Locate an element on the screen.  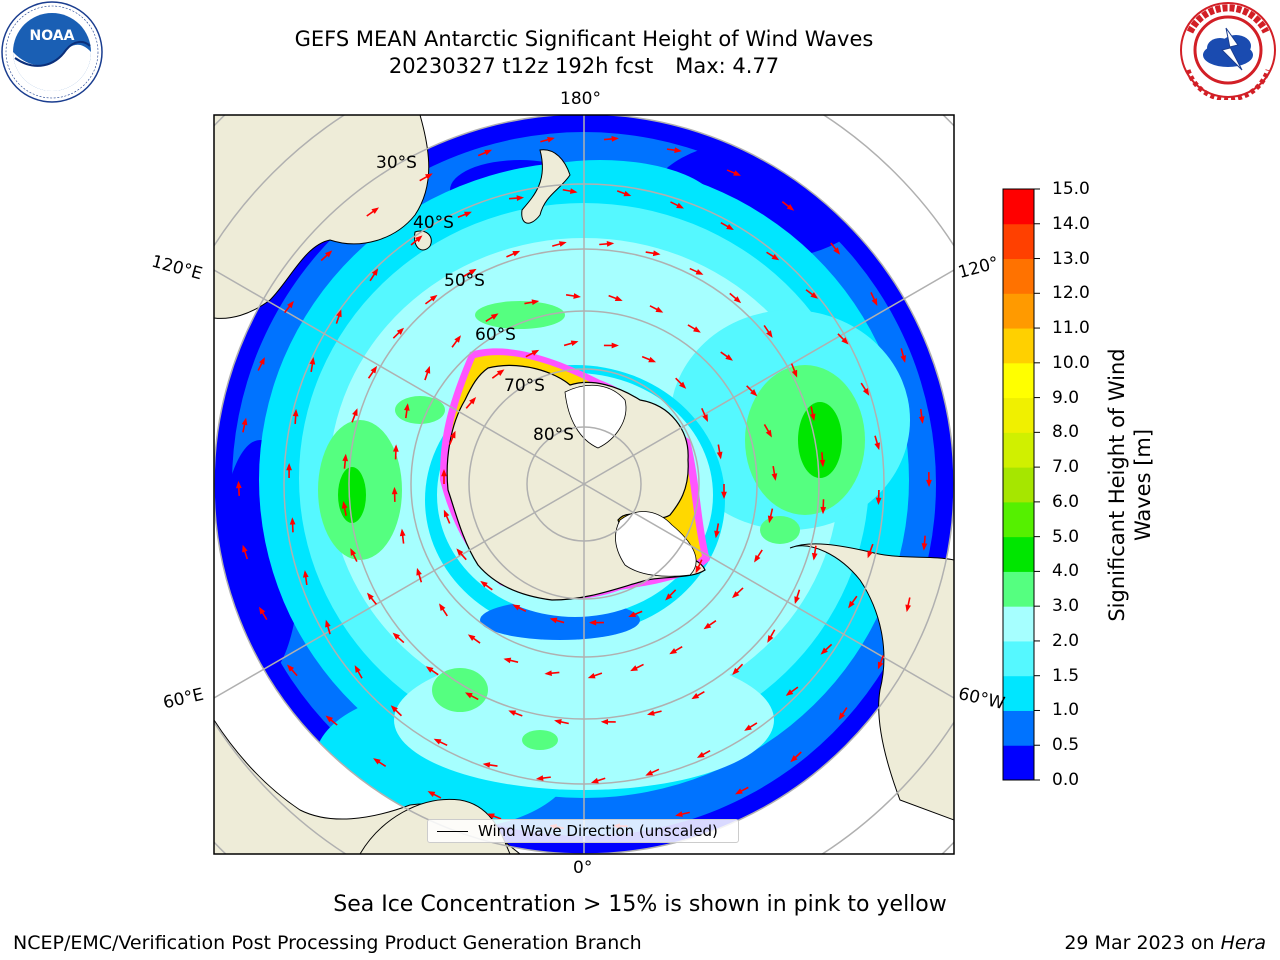
colorbar-tick-label: 8.0 is located at coordinates (1066, 432).